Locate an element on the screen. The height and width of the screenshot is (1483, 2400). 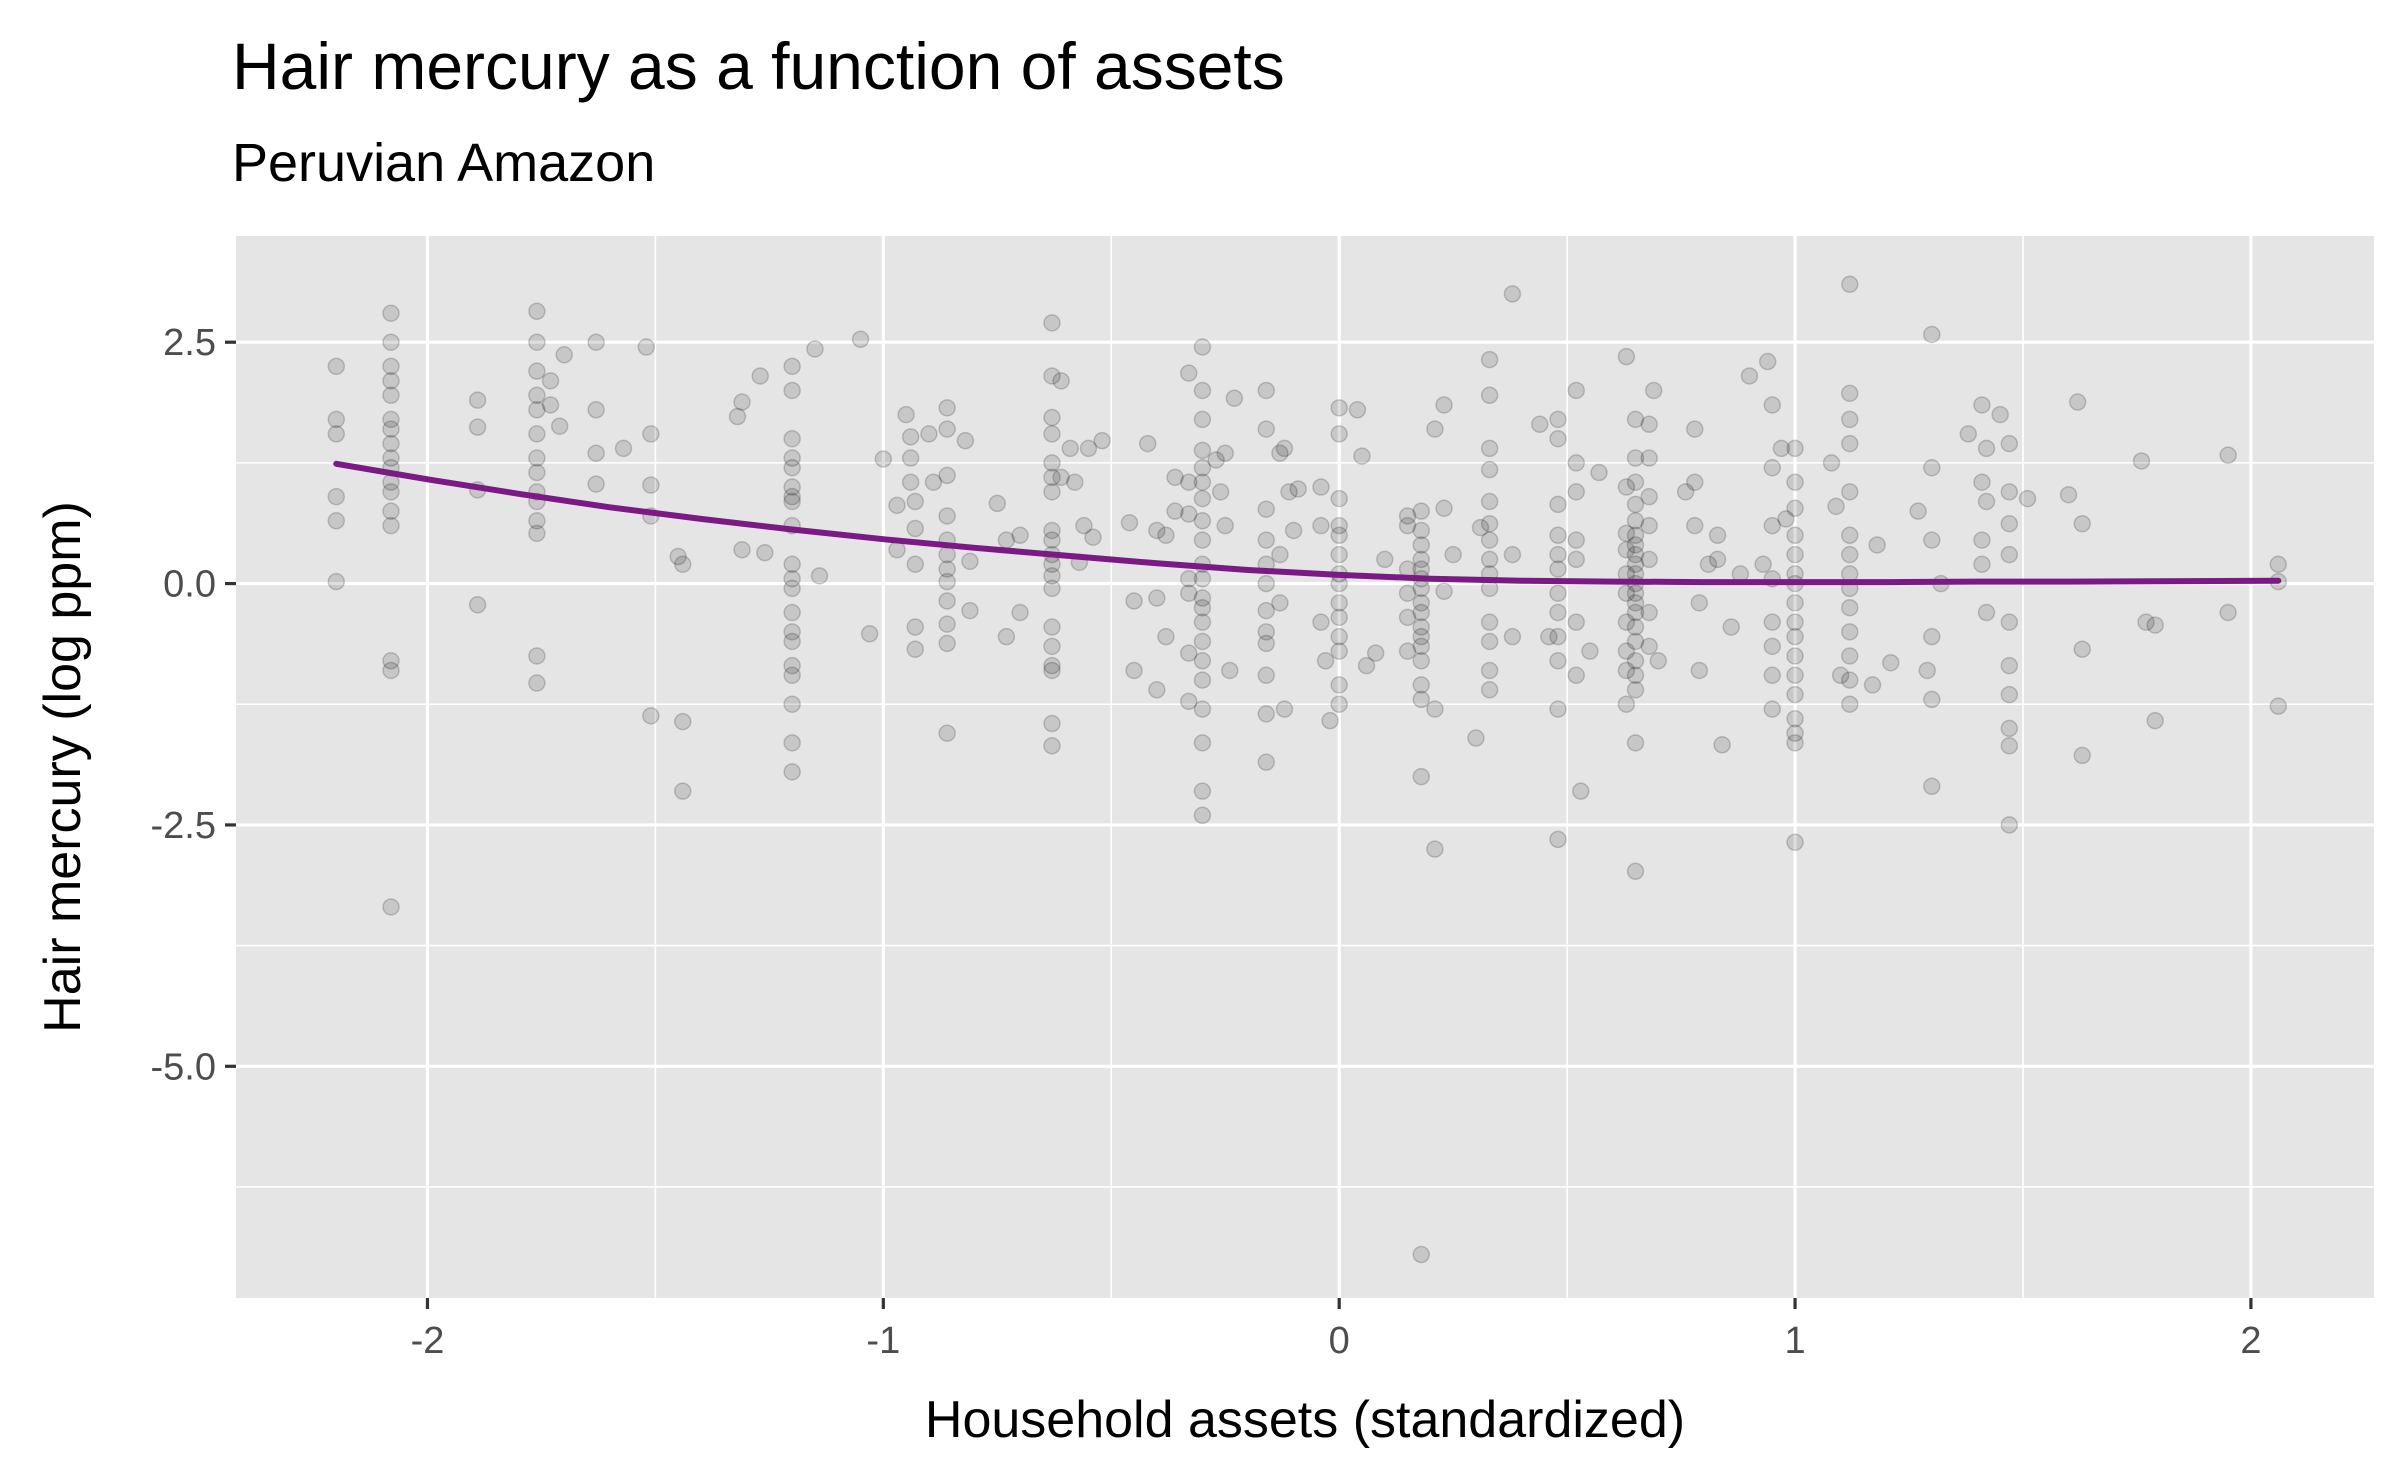
smooth-line is located at coordinates (1307, 523).